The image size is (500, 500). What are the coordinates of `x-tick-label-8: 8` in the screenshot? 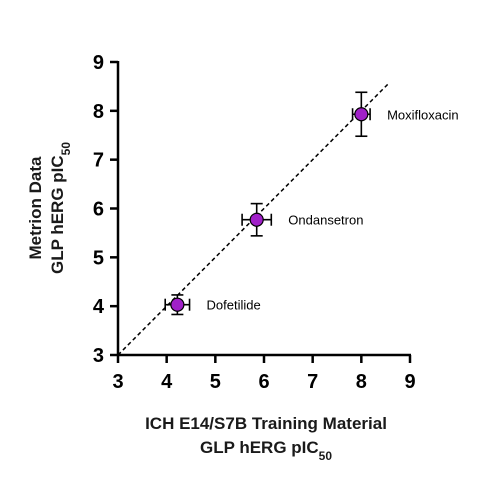 It's located at (361, 382).